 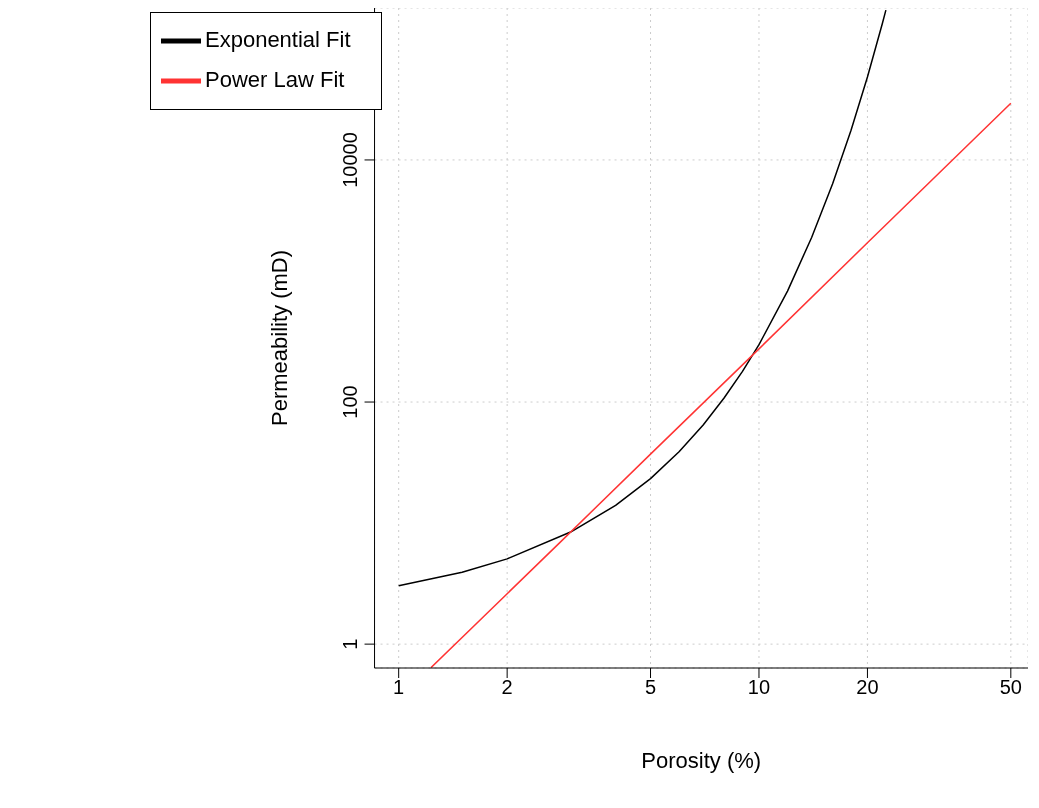 I want to click on y-tick-label: 1, so click(x=349, y=644).